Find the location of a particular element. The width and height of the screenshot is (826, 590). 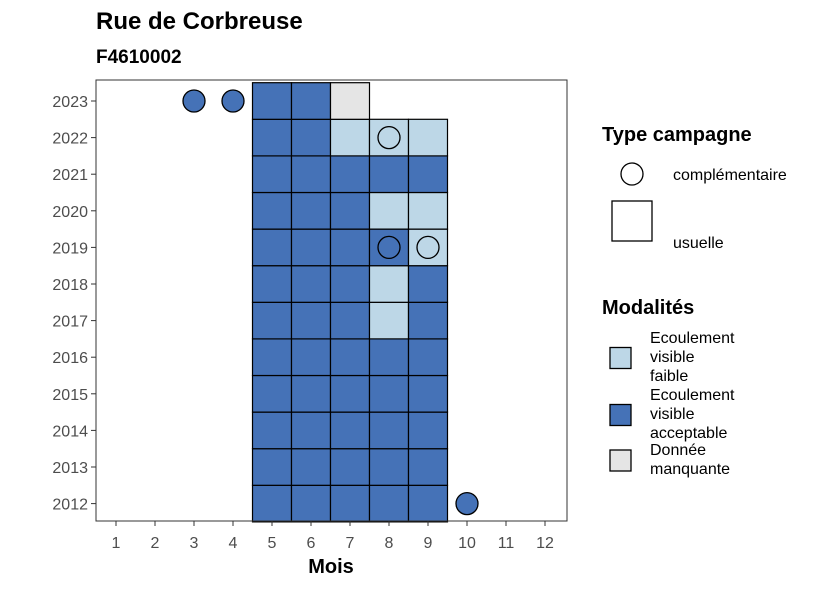

x-tick-label: 7 is located at coordinates (350, 543).